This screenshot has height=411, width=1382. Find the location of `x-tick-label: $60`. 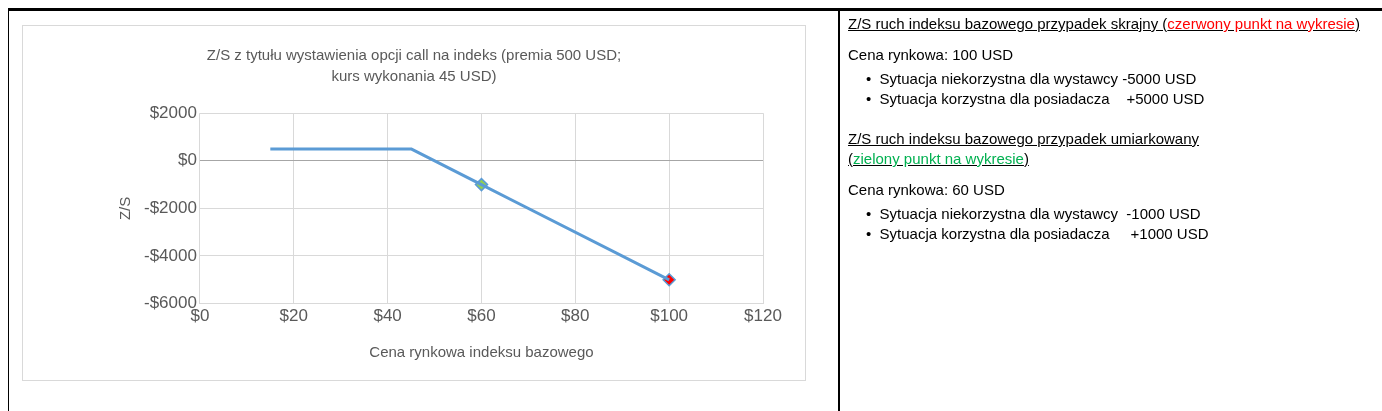

x-tick-label: $60 is located at coordinates (481, 316).